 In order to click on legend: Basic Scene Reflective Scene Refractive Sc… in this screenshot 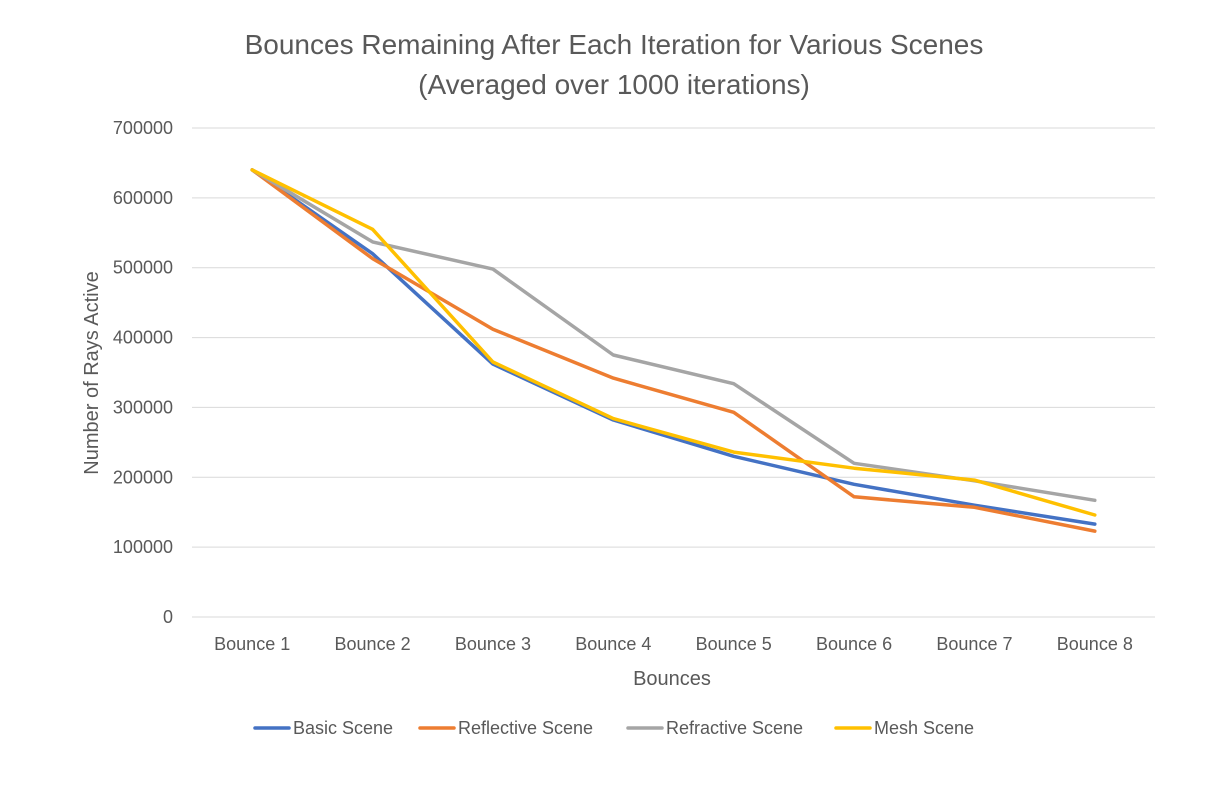, I will do `click(613, 728)`.